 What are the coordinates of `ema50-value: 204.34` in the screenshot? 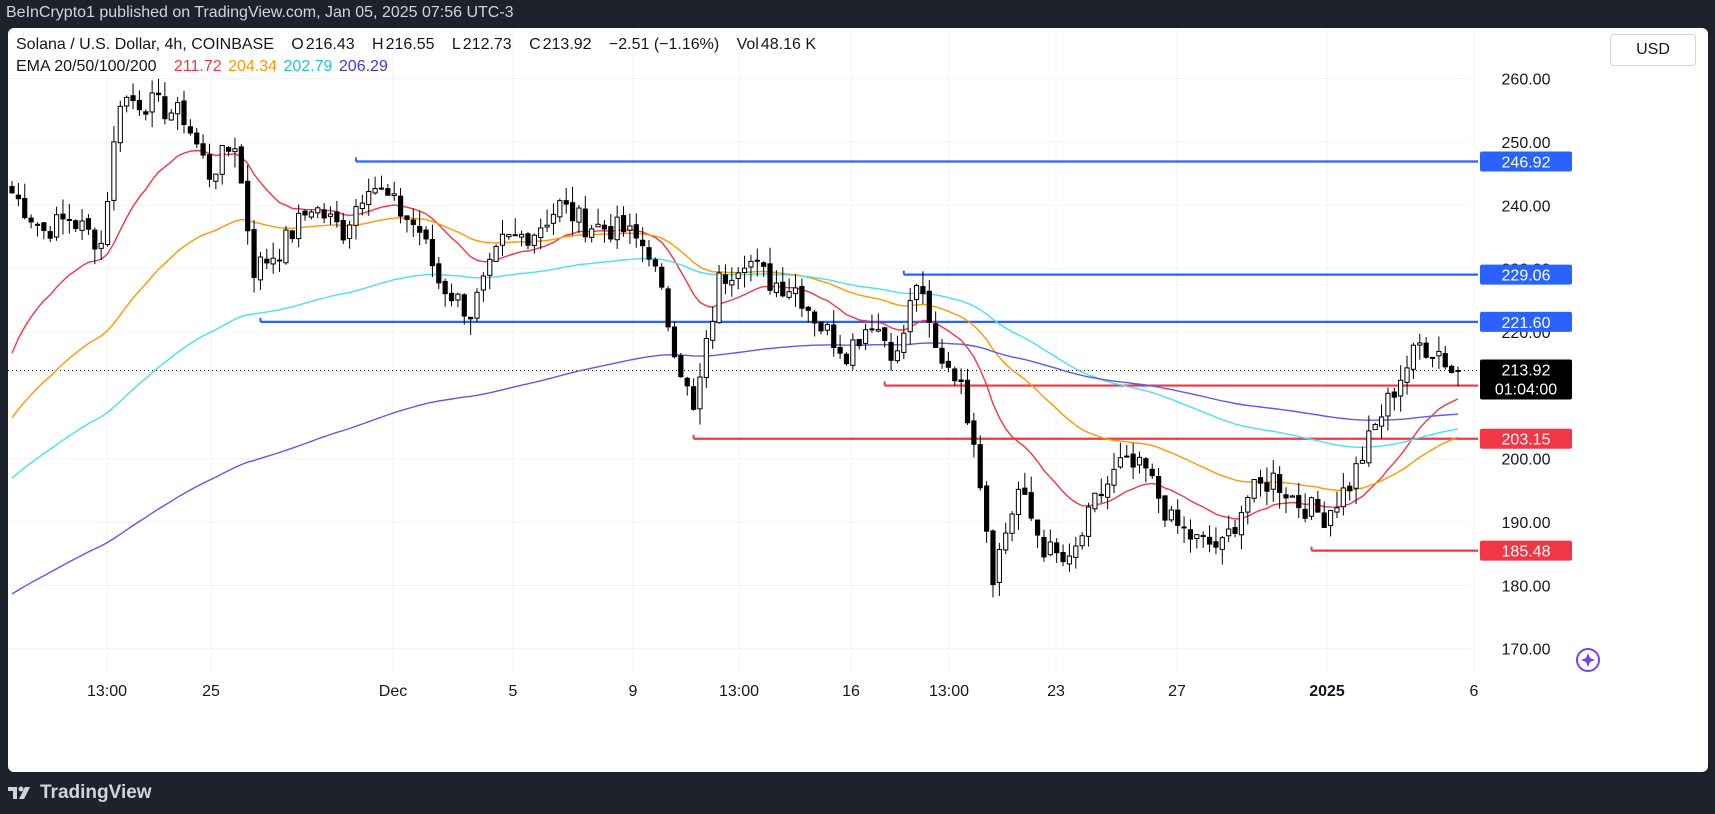 It's located at (253, 66).